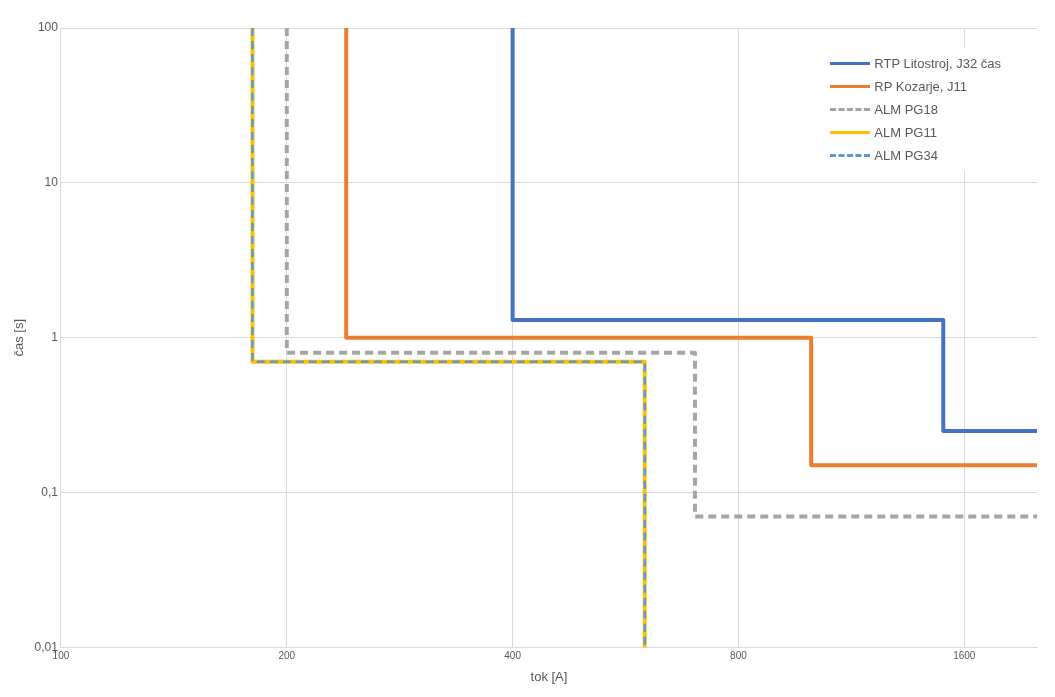 Image resolution: width=1055 pixels, height=697 pixels. Describe the element at coordinates (739, 656) in the screenshot. I see `x-tick-label: 800` at that location.